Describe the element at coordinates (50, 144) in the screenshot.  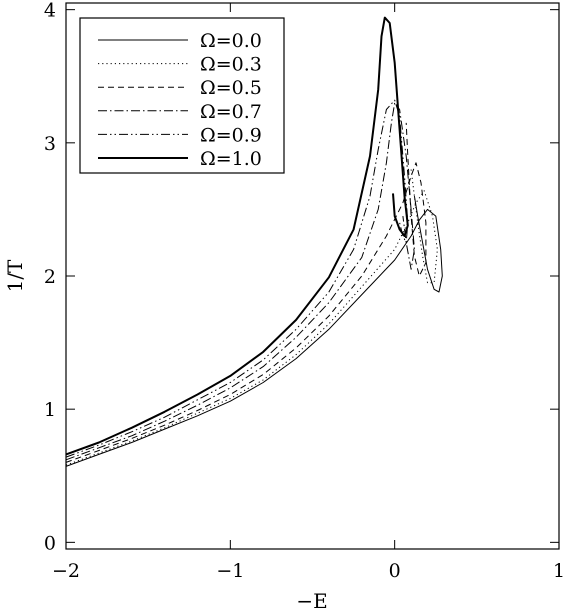
I see `y-tick-label: 3` at that location.